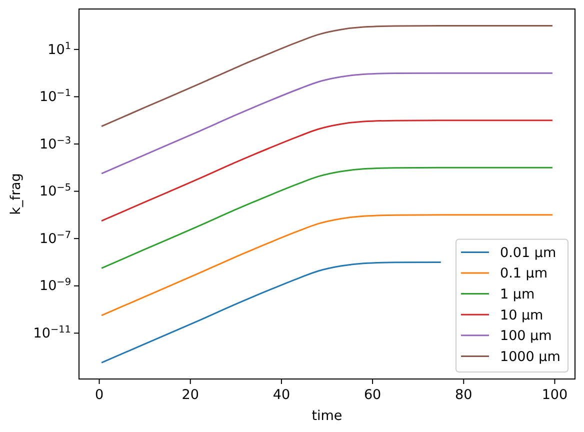 The height and width of the screenshot is (432, 584). Describe the element at coordinates (463, 395) in the screenshot. I see `x-tick-label: 80` at that location.